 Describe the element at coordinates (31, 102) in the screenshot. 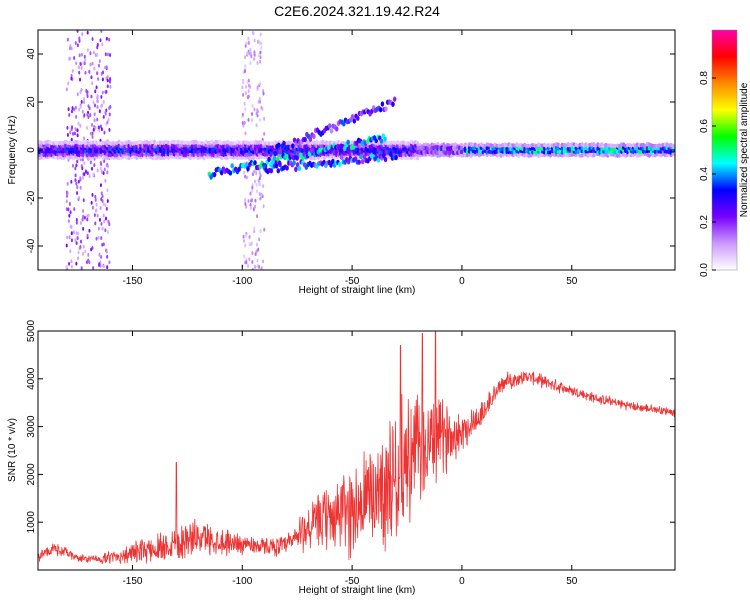

I see `spectrogram-y-tick-label: 20` at that location.